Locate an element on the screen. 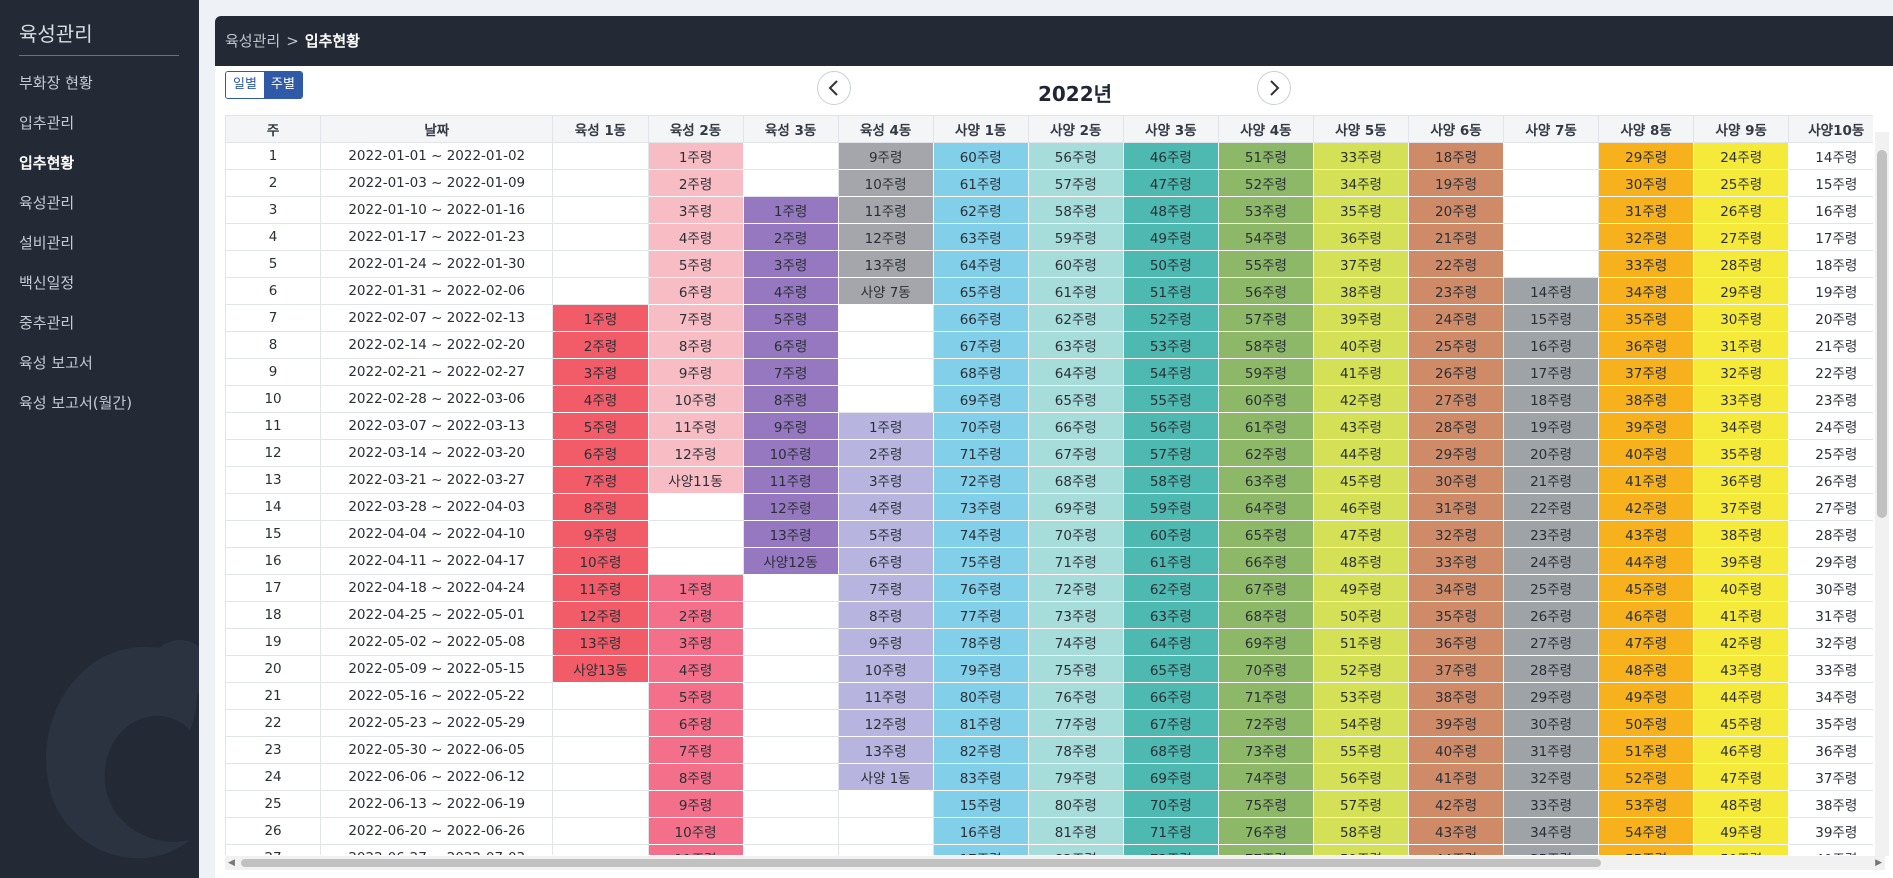 This screenshot has width=1893, height=878. date-range-cell: 2022-06-13 ~ 2022-06-19 is located at coordinates (437, 804).